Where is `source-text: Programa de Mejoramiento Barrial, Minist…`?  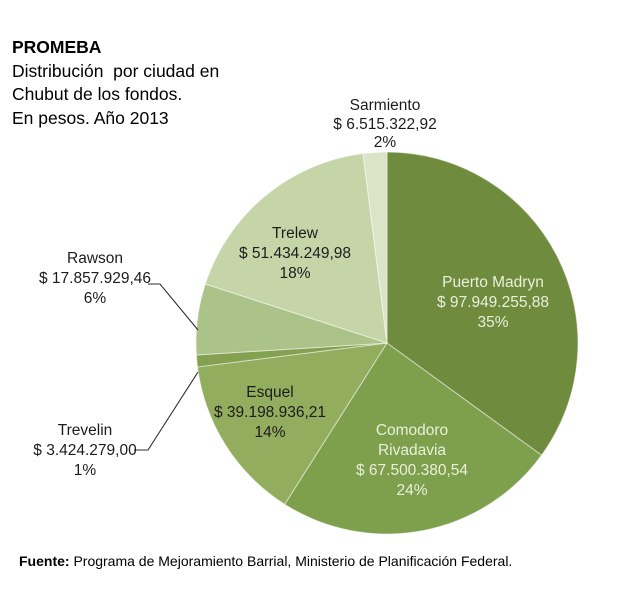 source-text: Programa de Mejoramiento Barrial, Minist… is located at coordinates (291, 561).